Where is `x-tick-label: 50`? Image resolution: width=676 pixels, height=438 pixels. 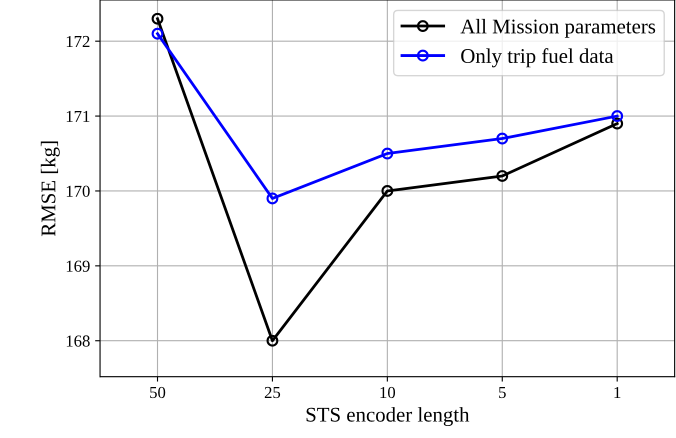 x-tick-label: 50 is located at coordinates (158, 392).